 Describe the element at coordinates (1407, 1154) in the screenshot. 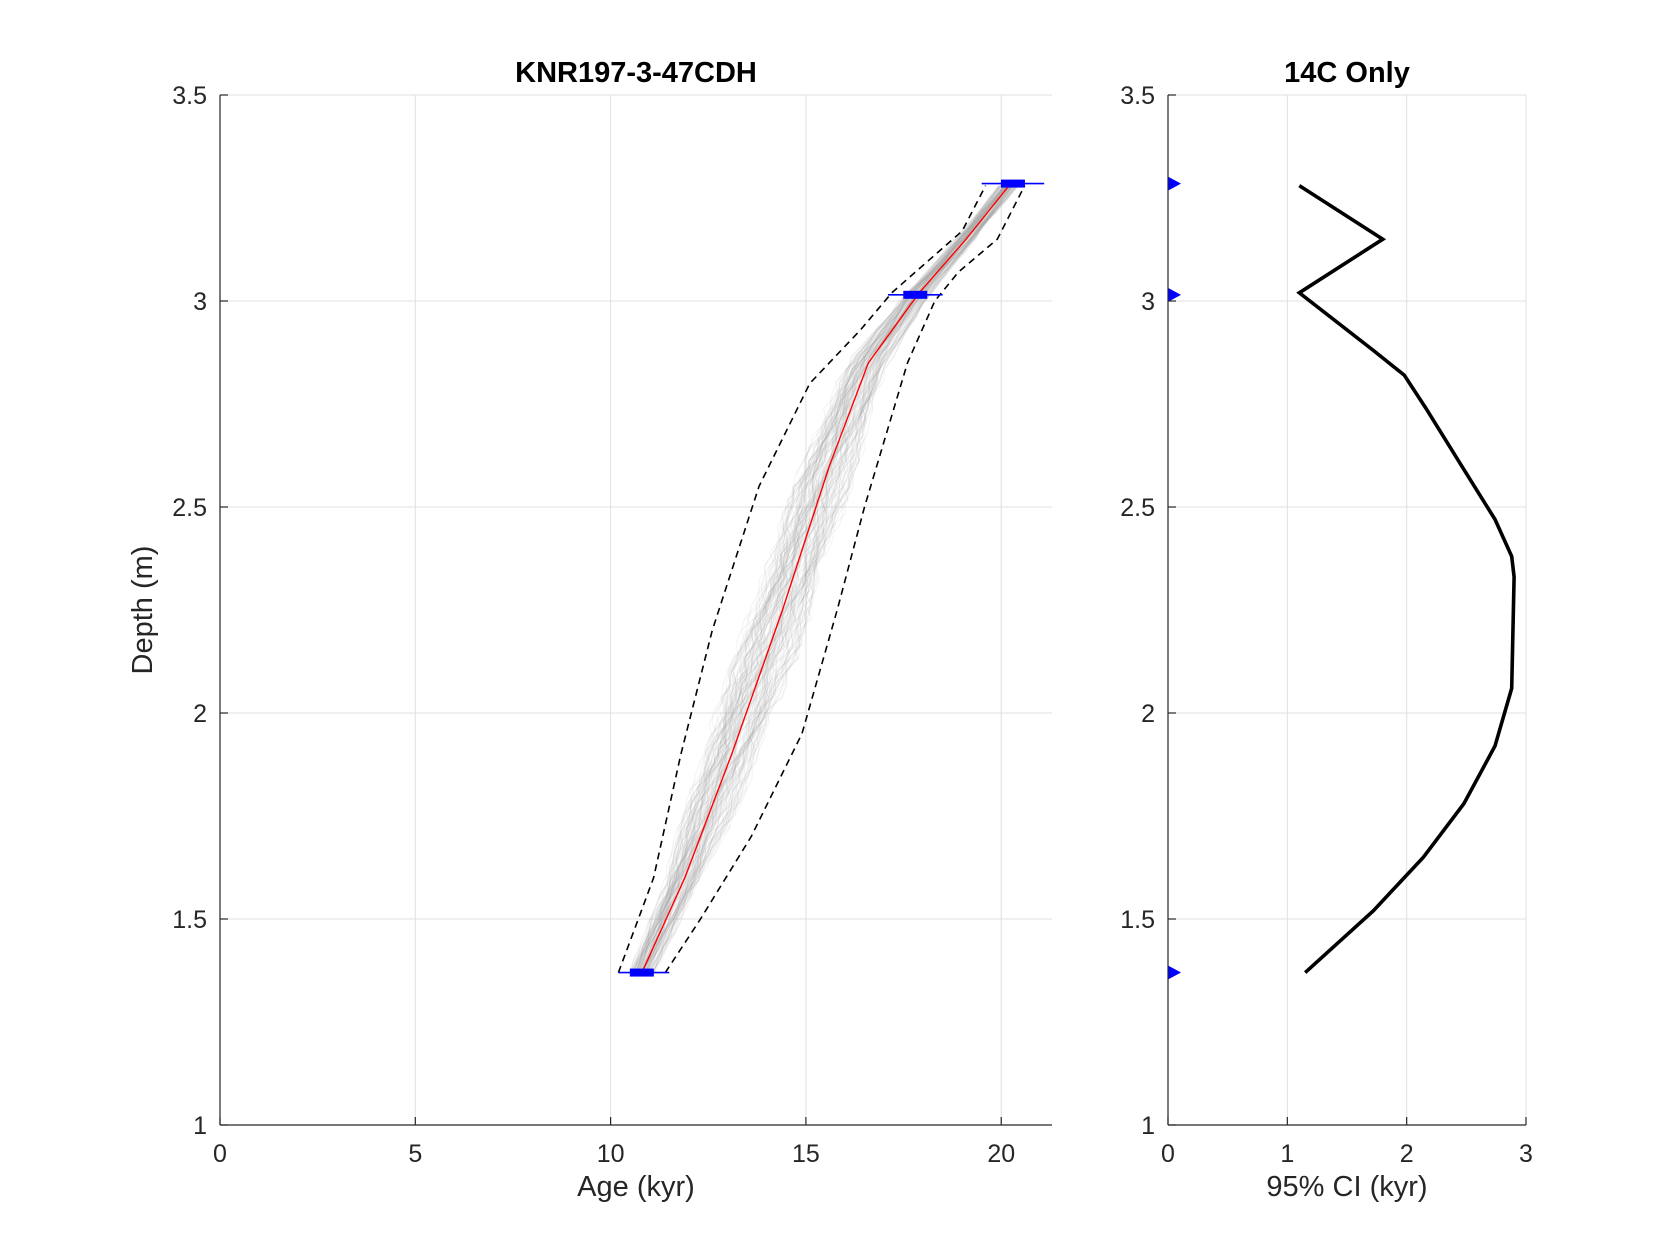

I see `right-x-tick-label: 2` at that location.